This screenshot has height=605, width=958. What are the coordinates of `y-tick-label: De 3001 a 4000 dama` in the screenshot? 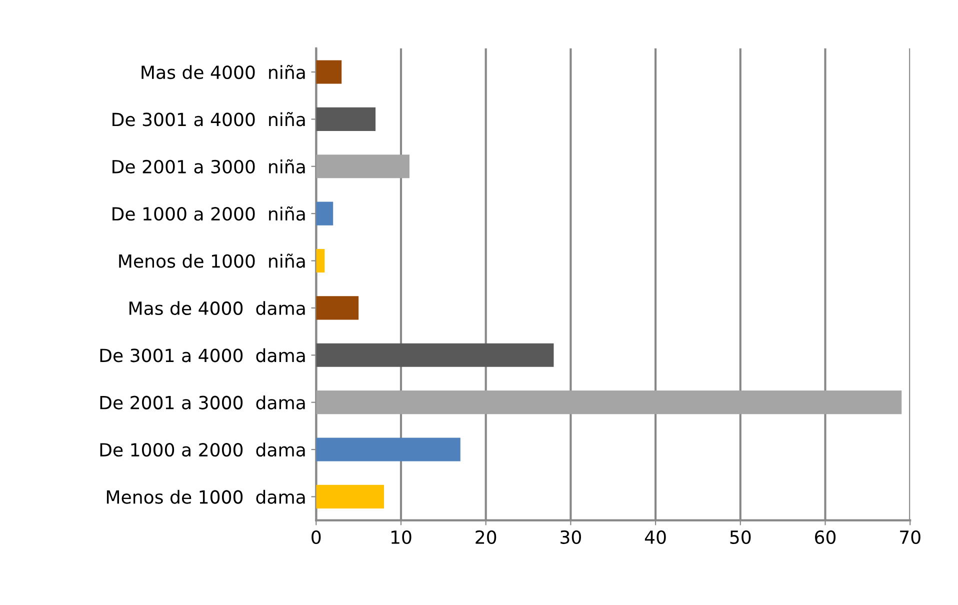 It's located at (202, 355).